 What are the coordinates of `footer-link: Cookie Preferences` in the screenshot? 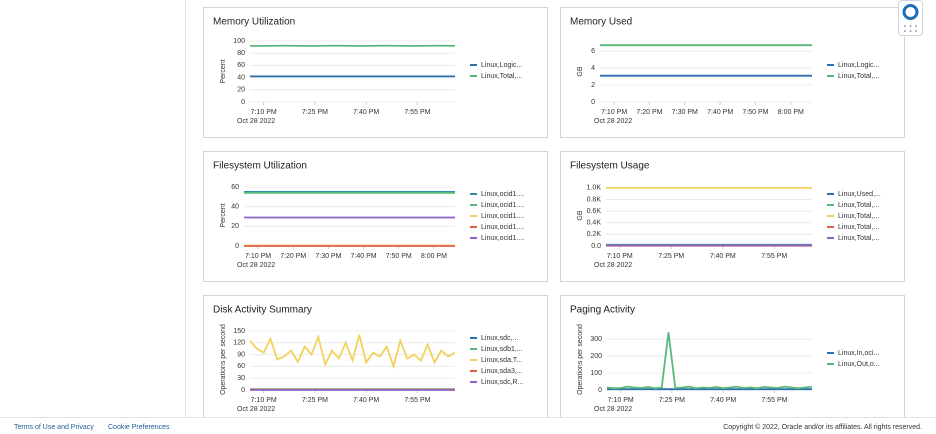 It's located at (139, 427).